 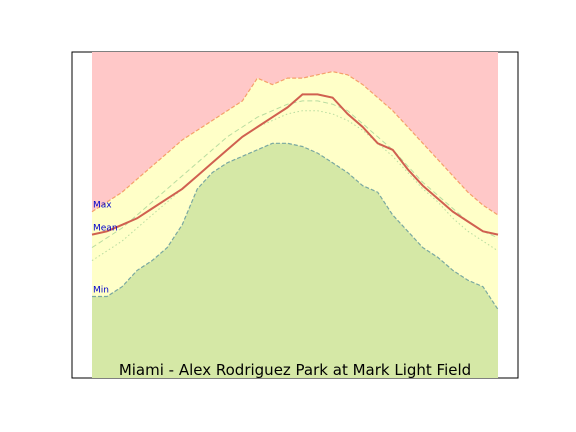 I want to click on band-labels: Max Mean Min, so click(x=105, y=248).